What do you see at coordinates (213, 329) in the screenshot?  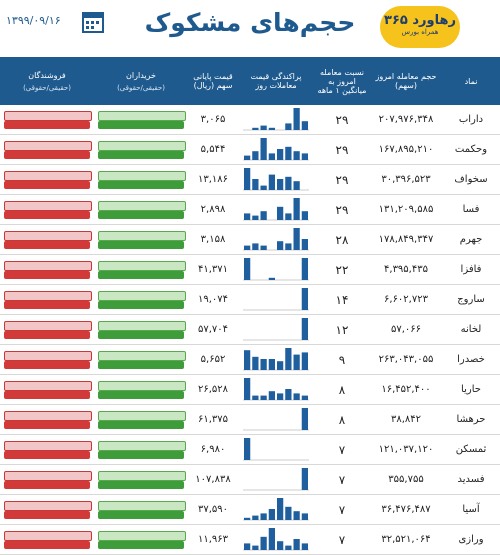 I see `price: ۵۷,۷۰۴` at bounding box center [213, 329].